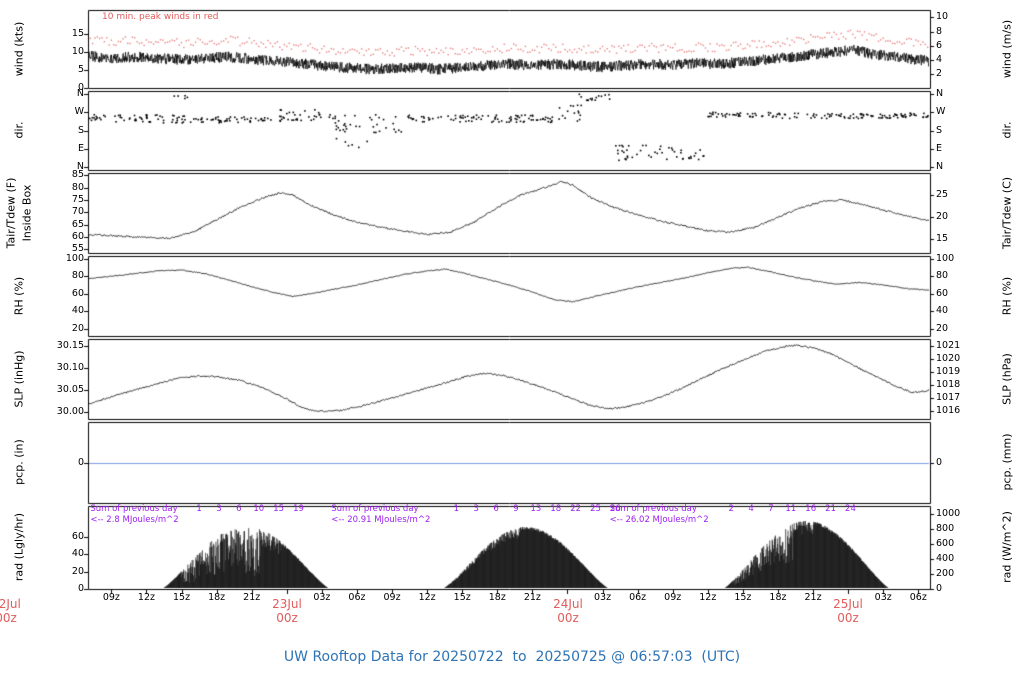 The width and height of the screenshot is (1024, 700). What do you see at coordinates (939, 148) in the screenshot?
I see `y-tick-label-right: E` at bounding box center [939, 148].